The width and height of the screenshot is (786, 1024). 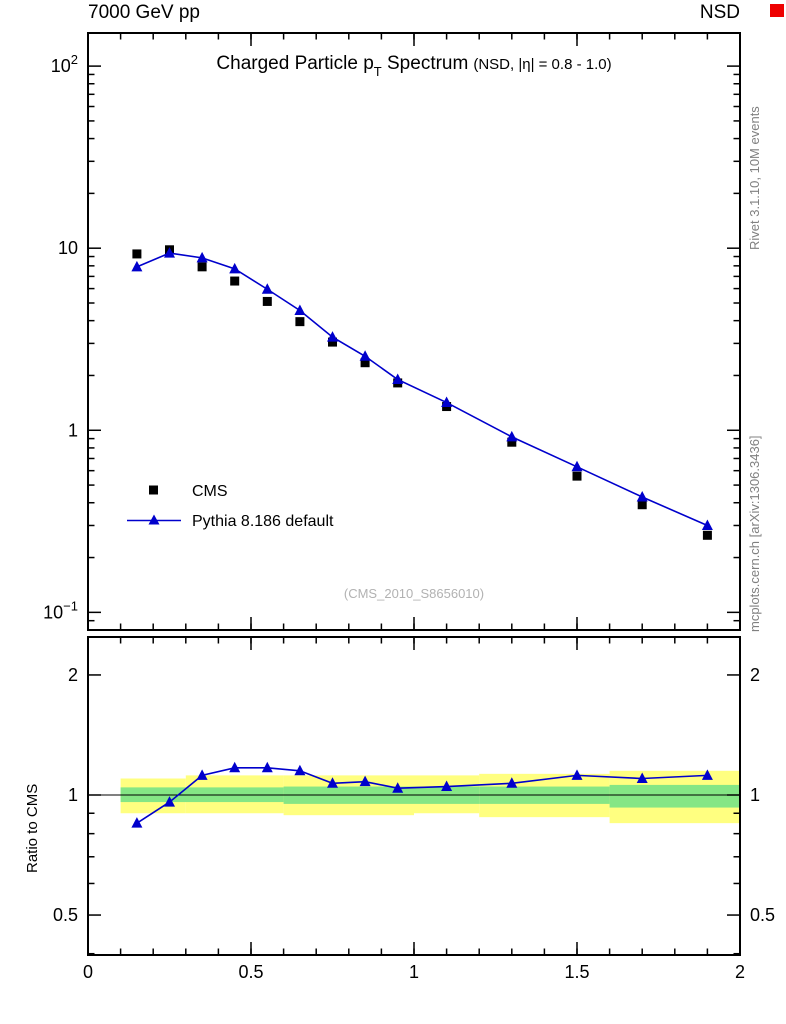 What do you see at coordinates (210, 491) in the screenshot?
I see `legend-label-cms: CMS` at bounding box center [210, 491].